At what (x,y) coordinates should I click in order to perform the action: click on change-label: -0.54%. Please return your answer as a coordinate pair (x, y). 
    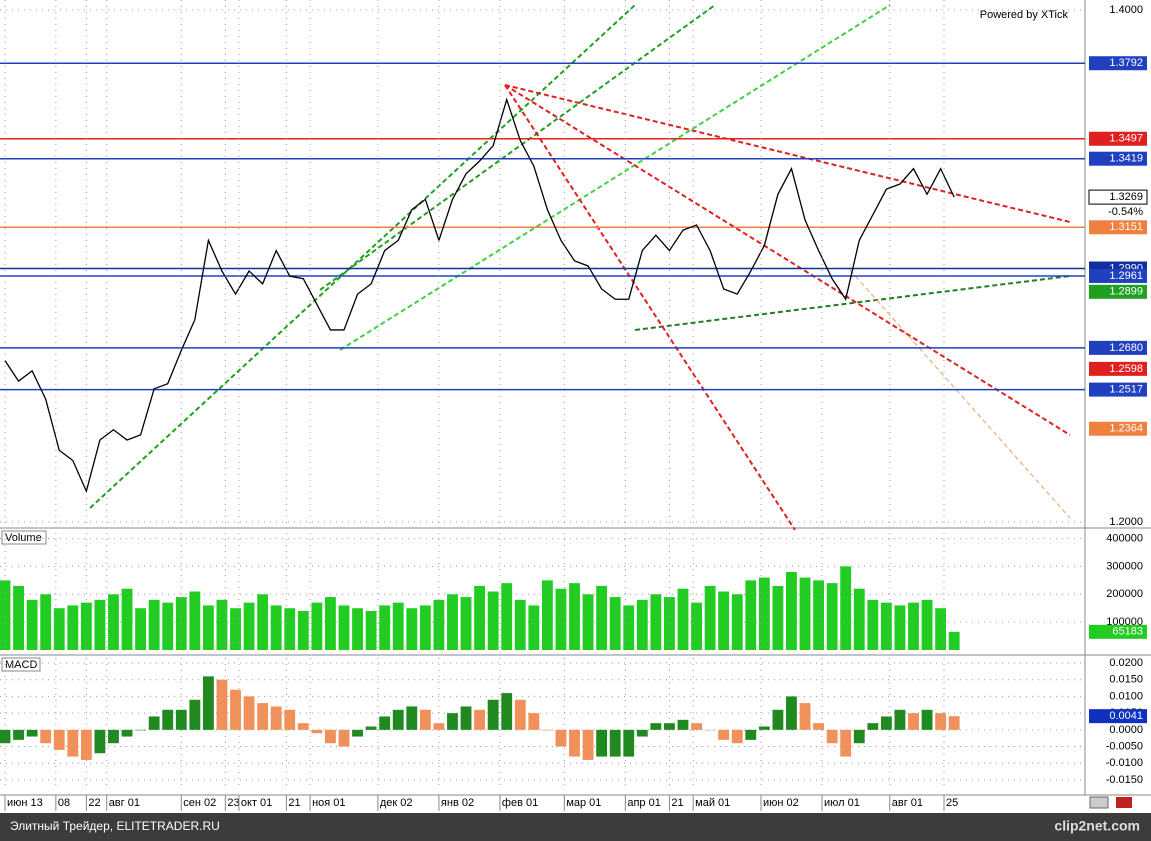
    Looking at the image, I should click on (1125, 212).